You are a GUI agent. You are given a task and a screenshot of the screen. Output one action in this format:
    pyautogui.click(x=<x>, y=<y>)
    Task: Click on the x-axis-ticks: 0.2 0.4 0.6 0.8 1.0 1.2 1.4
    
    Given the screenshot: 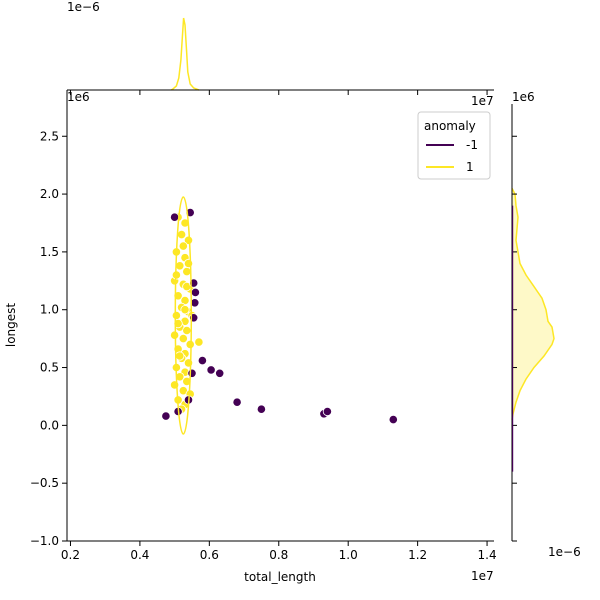 What is the action you would take?
    pyautogui.click(x=279, y=551)
    